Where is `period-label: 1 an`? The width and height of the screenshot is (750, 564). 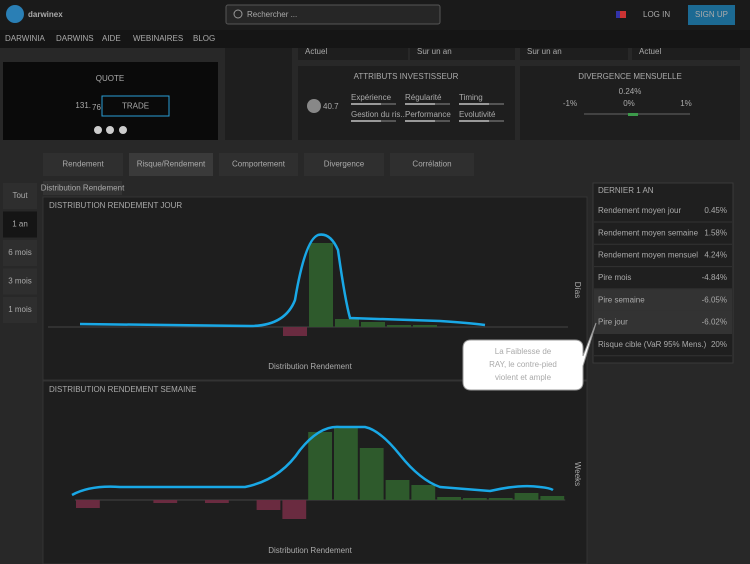
period-label: 1 an is located at coordinates (20, 224).